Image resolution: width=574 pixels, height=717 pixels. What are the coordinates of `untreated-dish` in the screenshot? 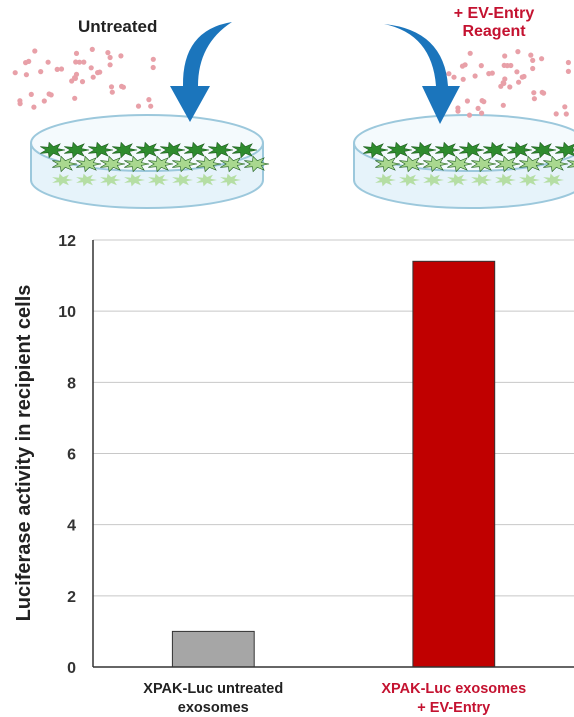 It's located at (150, 161).